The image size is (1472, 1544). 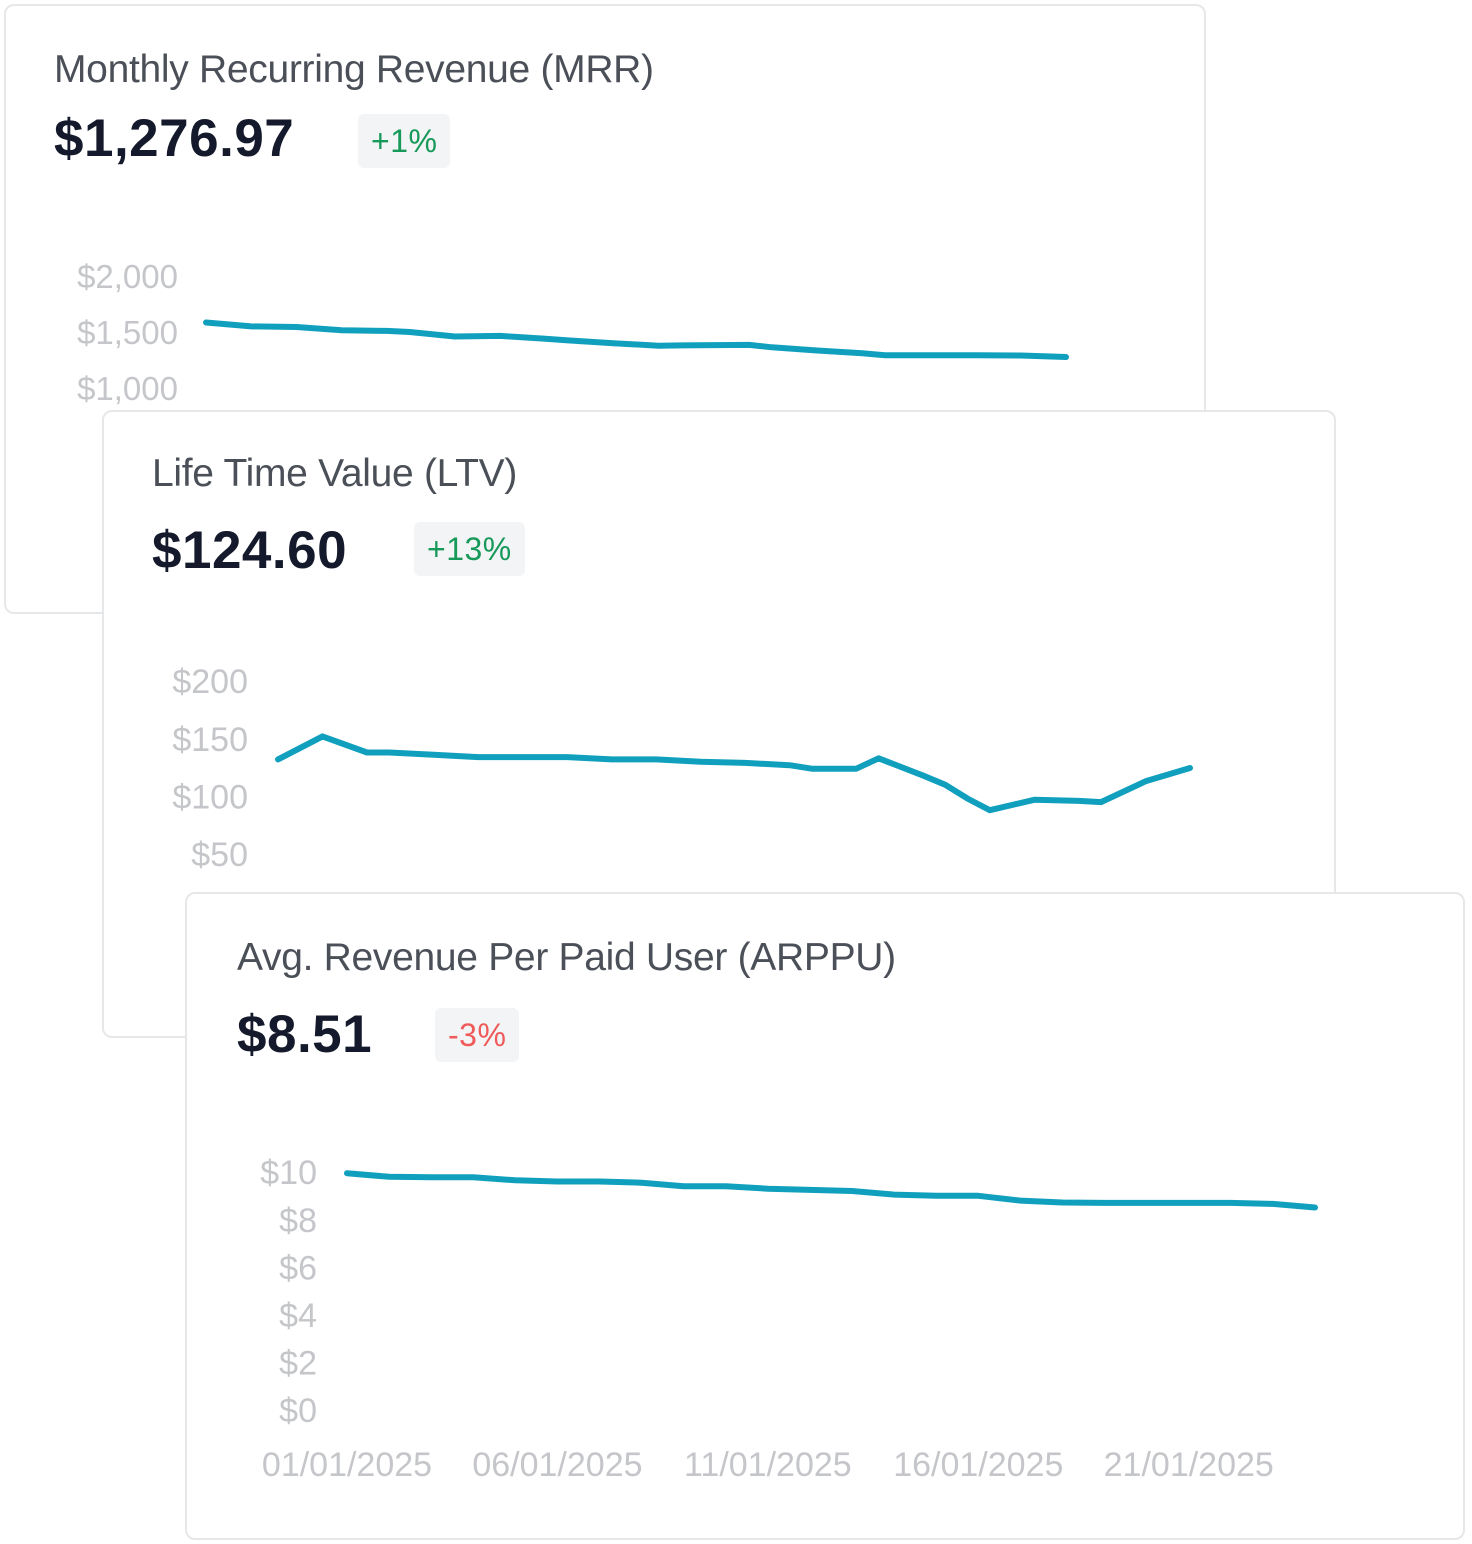 I want to click on x-tick-label: 01/01/2025, so click(x=347, y=1465).